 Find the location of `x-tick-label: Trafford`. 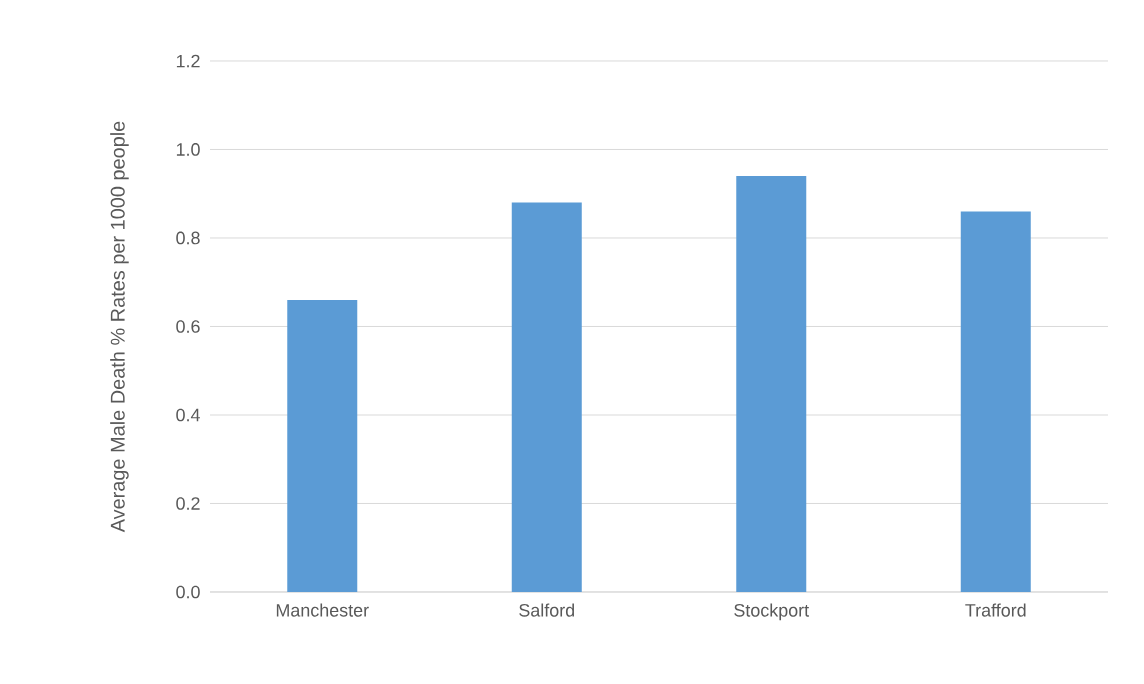

x-tick-label: Trafford is located at coordinates (995, 610).